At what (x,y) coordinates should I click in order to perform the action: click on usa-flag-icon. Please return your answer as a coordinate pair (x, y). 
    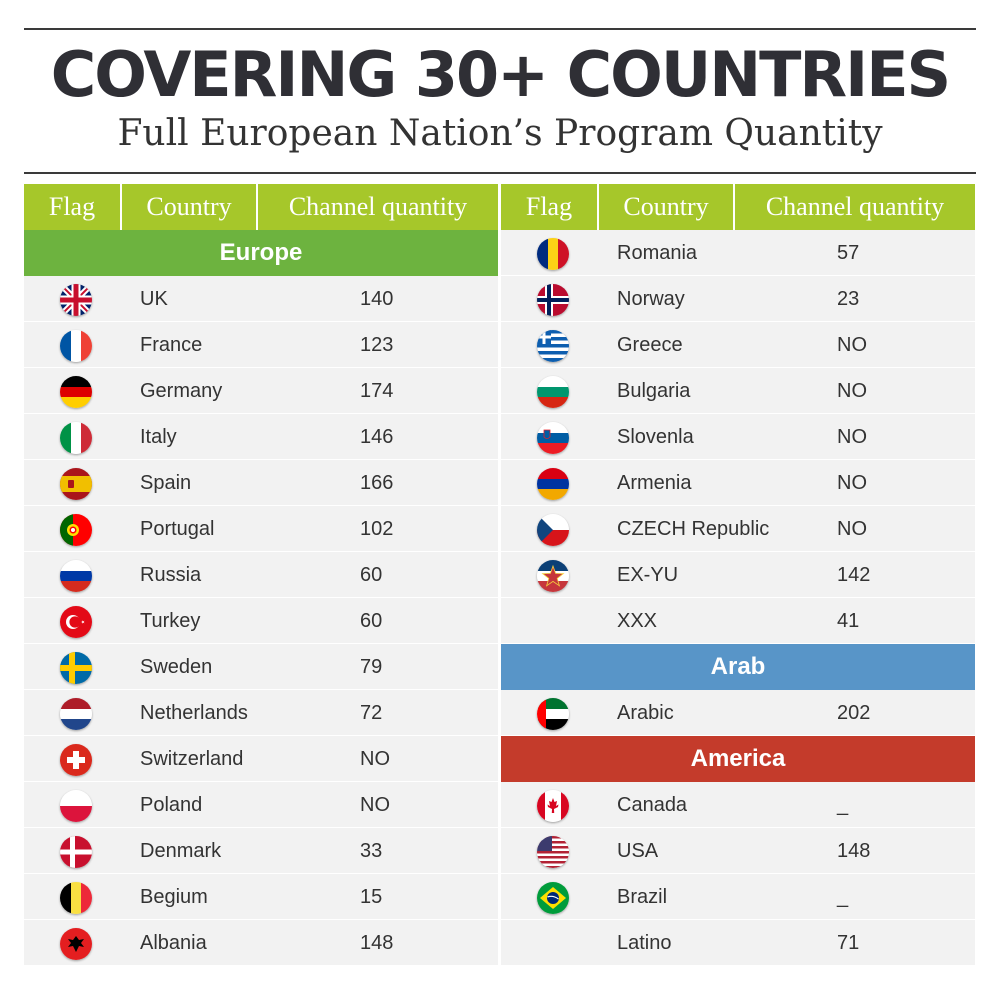
    Looking at the image, I should click on (553, 852).